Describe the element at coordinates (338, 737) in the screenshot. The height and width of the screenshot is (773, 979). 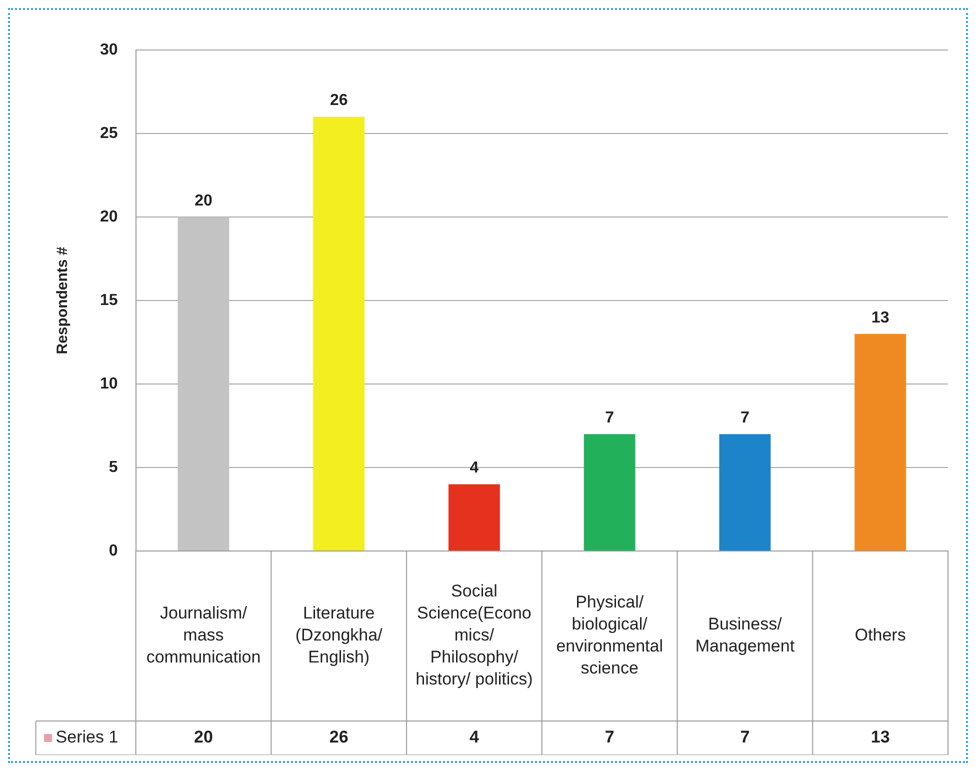
I see `text: 26` at that location.